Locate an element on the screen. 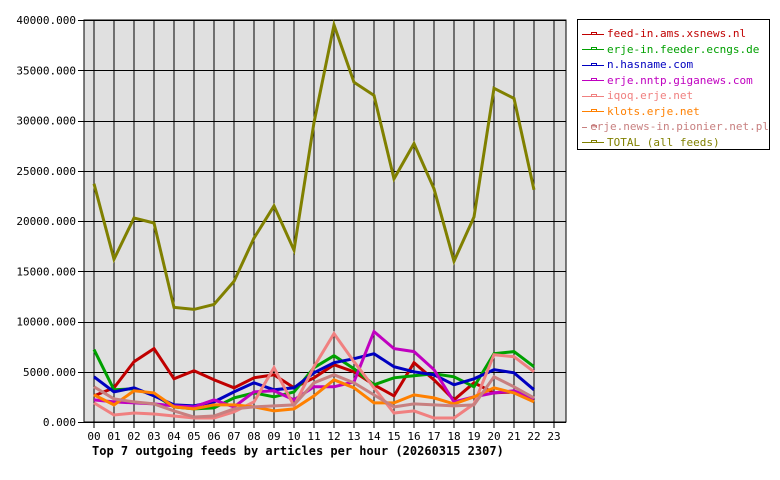  legend-label: erje.news-in.pionier.net.pl is located at coordinates (679, 127).